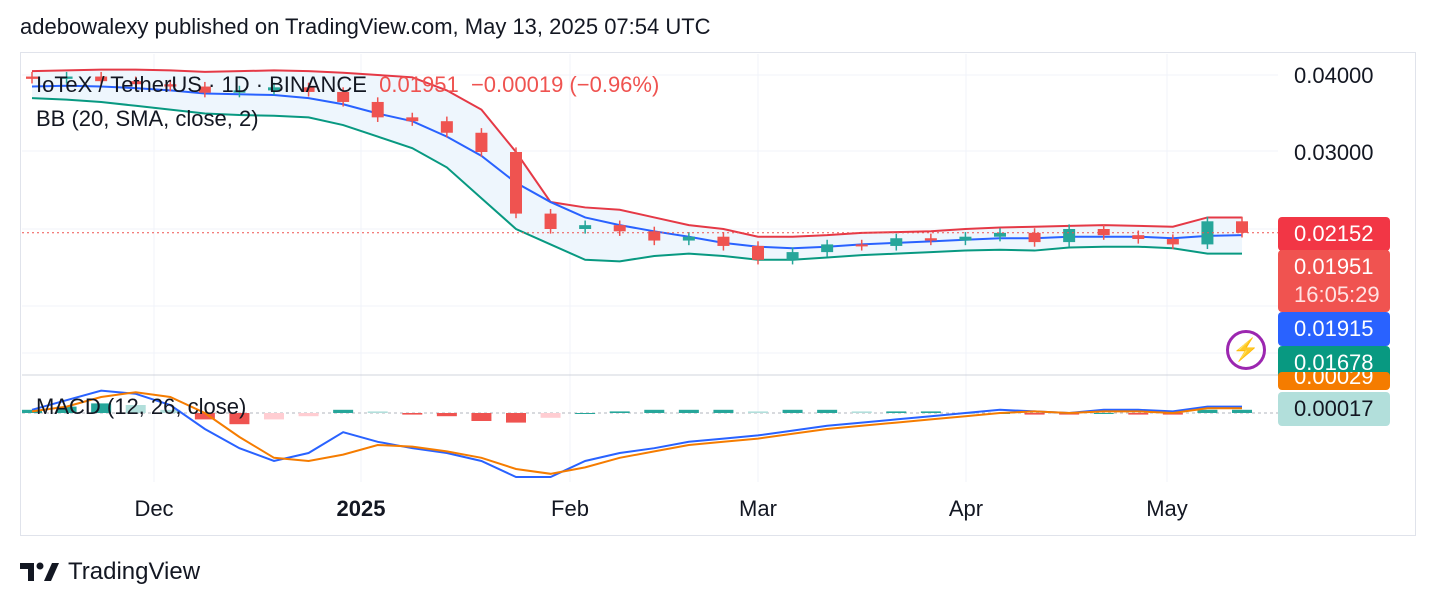 The width and height of the screenshot is (1436, 606). I want to click on time-label: May, so click(1167, 508).